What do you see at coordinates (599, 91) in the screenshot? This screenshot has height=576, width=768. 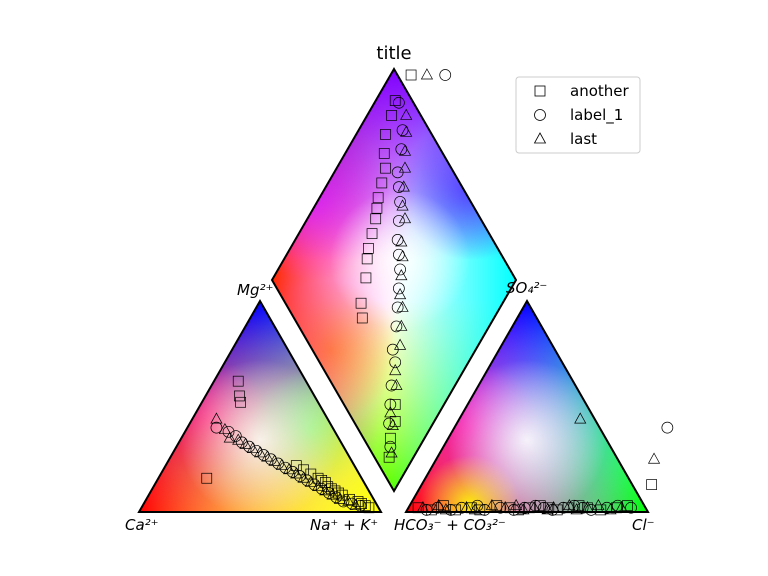 I see `legend-label-another: another` at bounding box center [599, 91].